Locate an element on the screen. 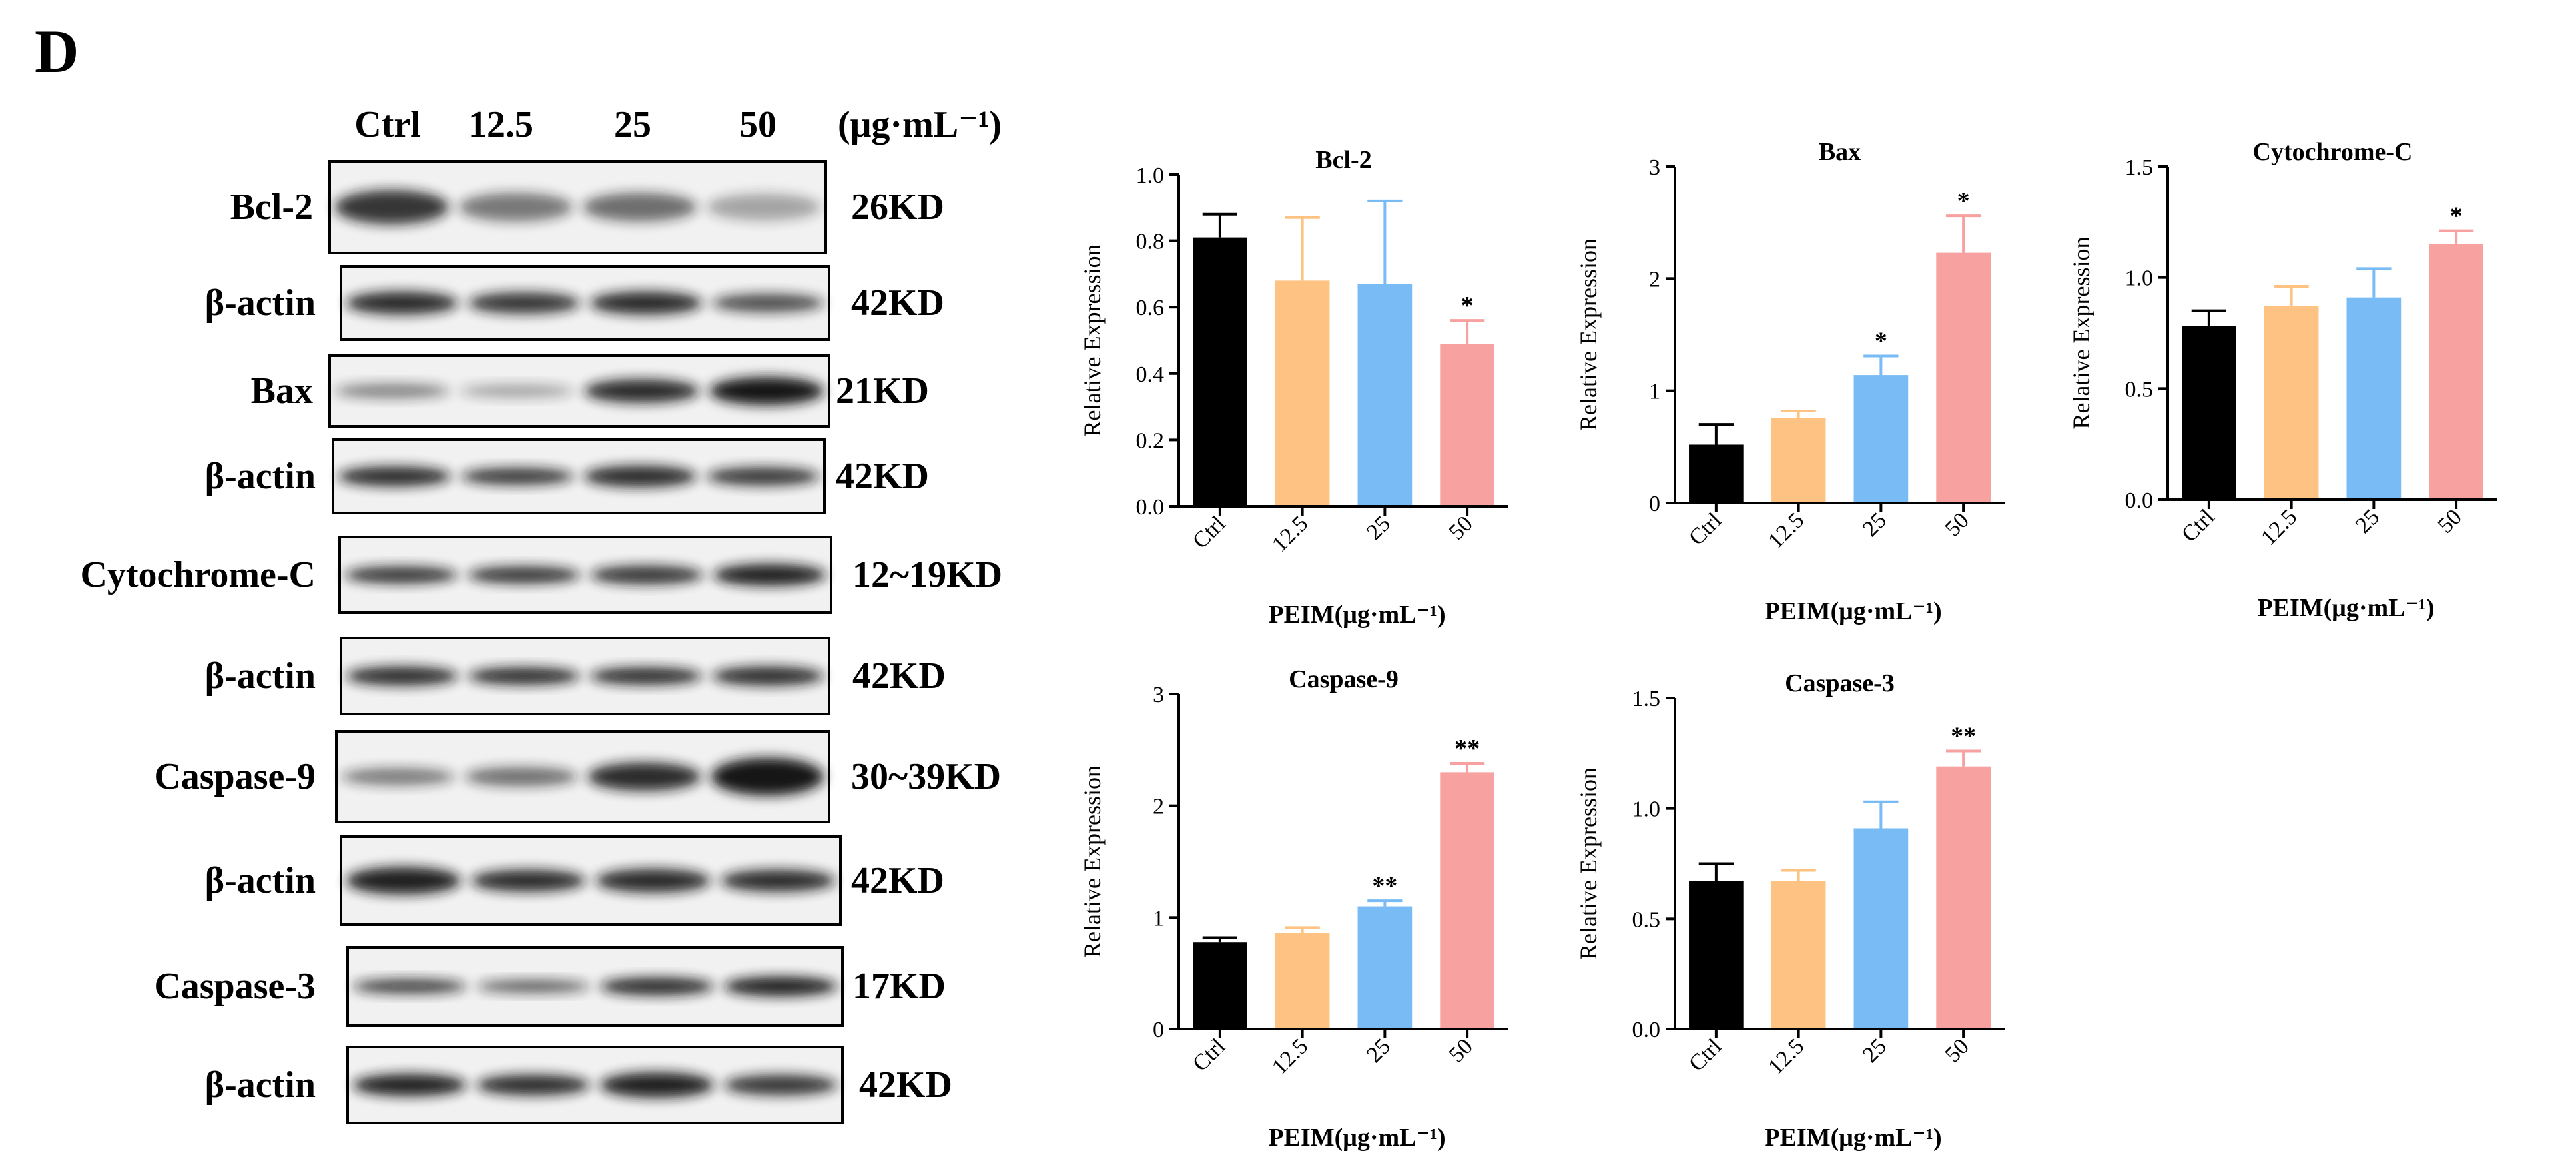 The height and width of the screenshot is (1167, 2576). band-size-label: 17KD is located at coordinates (899, 986).